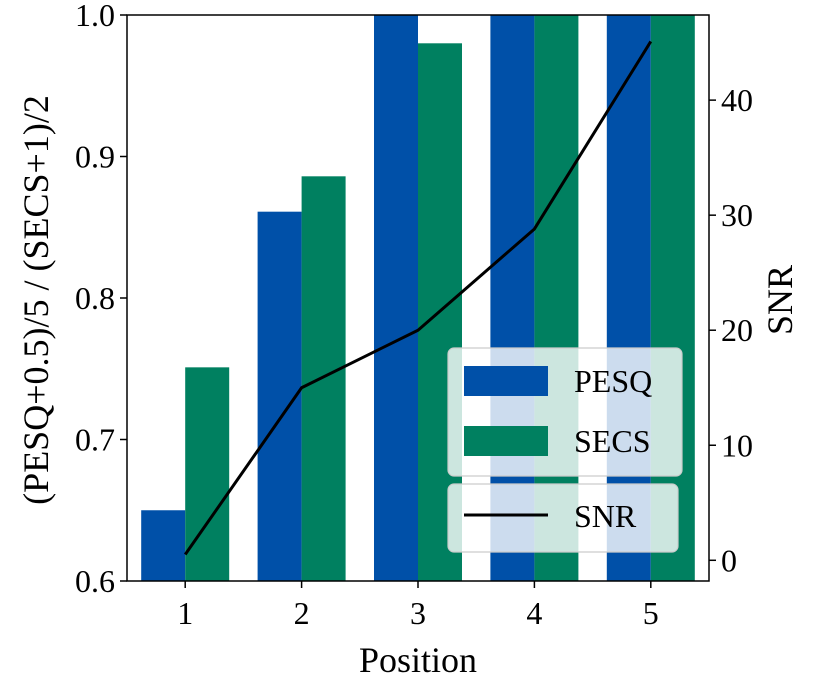 This screenshot has height=696, width=827. I want to click on y2-tick-label-30: 30, so click(737, 215).